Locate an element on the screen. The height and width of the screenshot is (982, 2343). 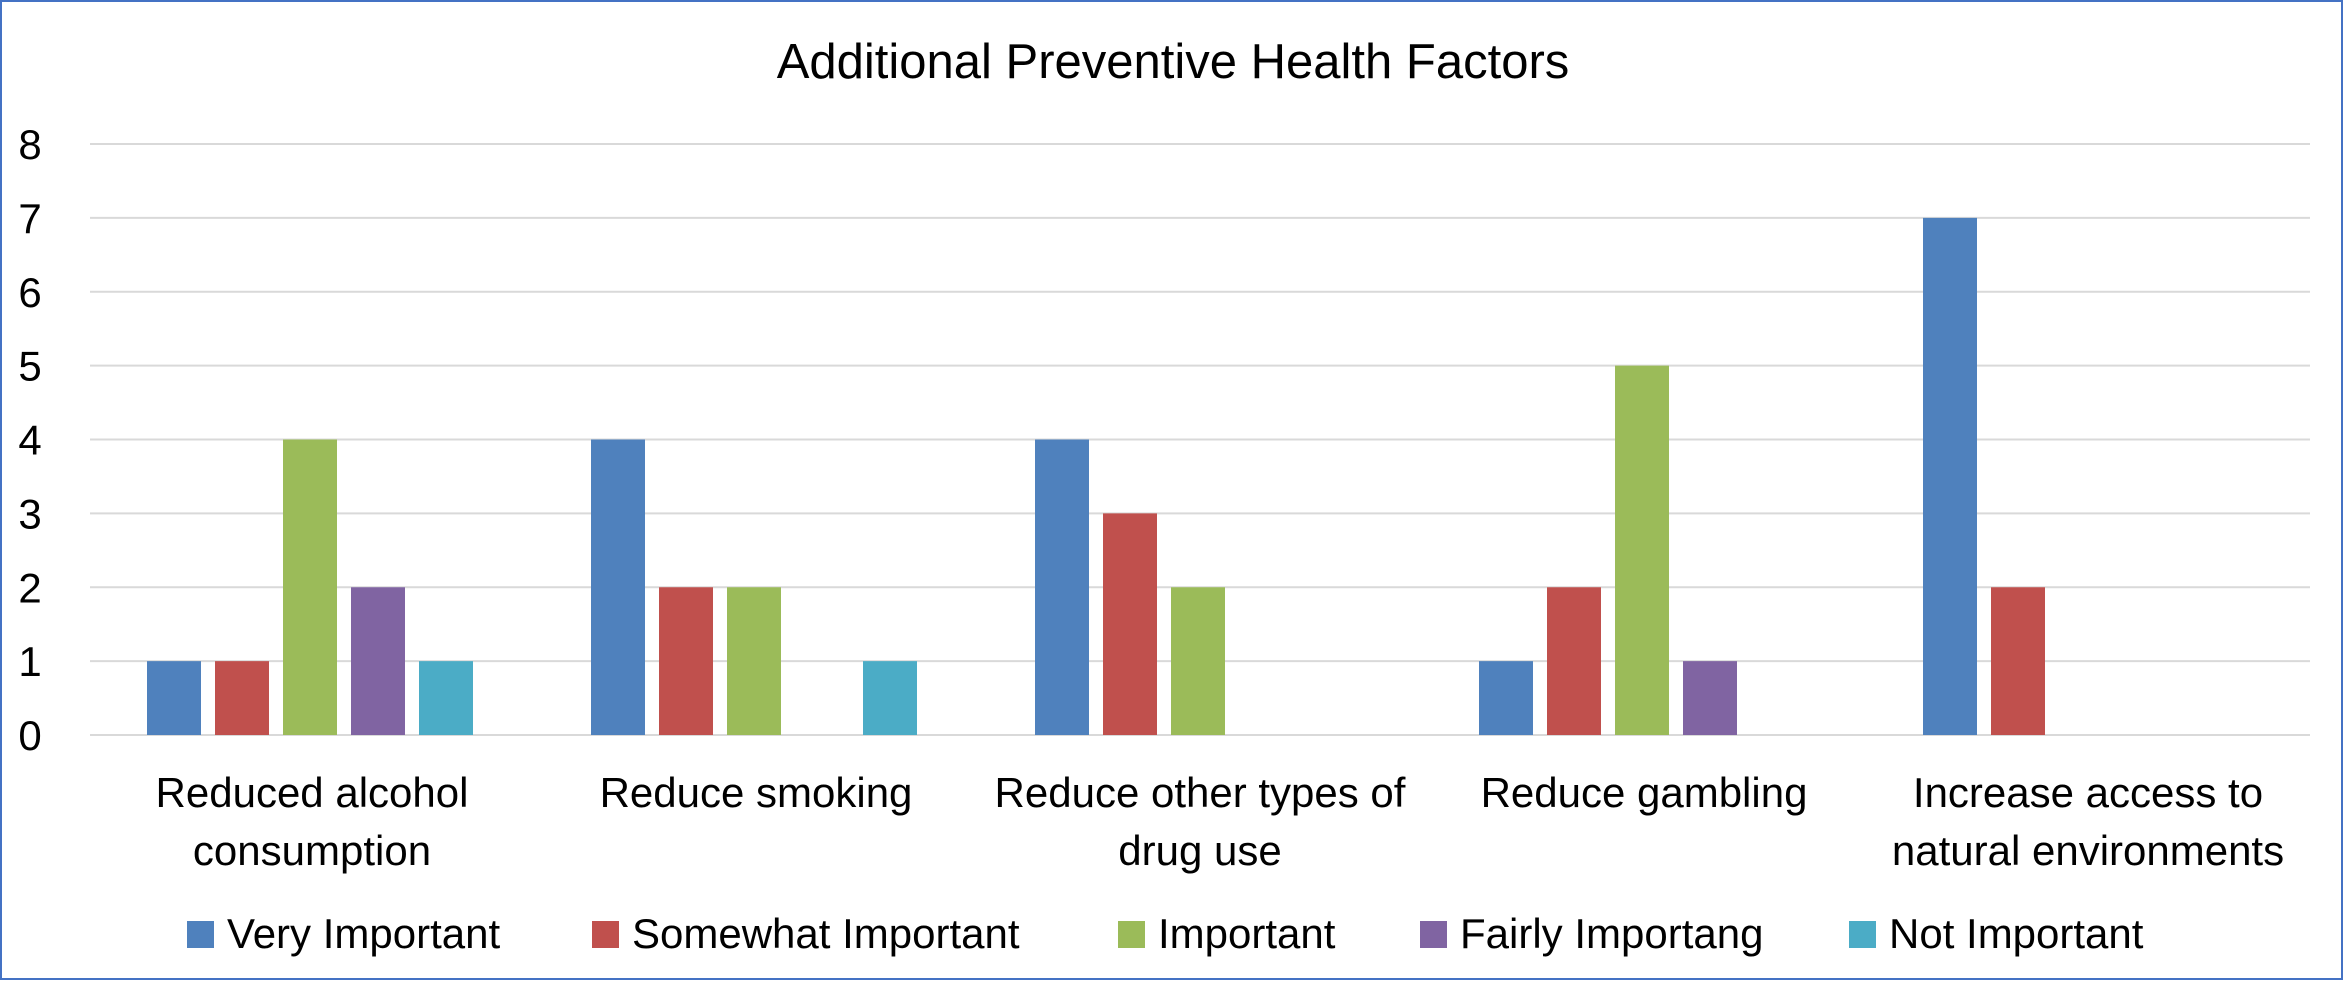
legend-label: Somewhat Important is located at coordinates (826, 933).